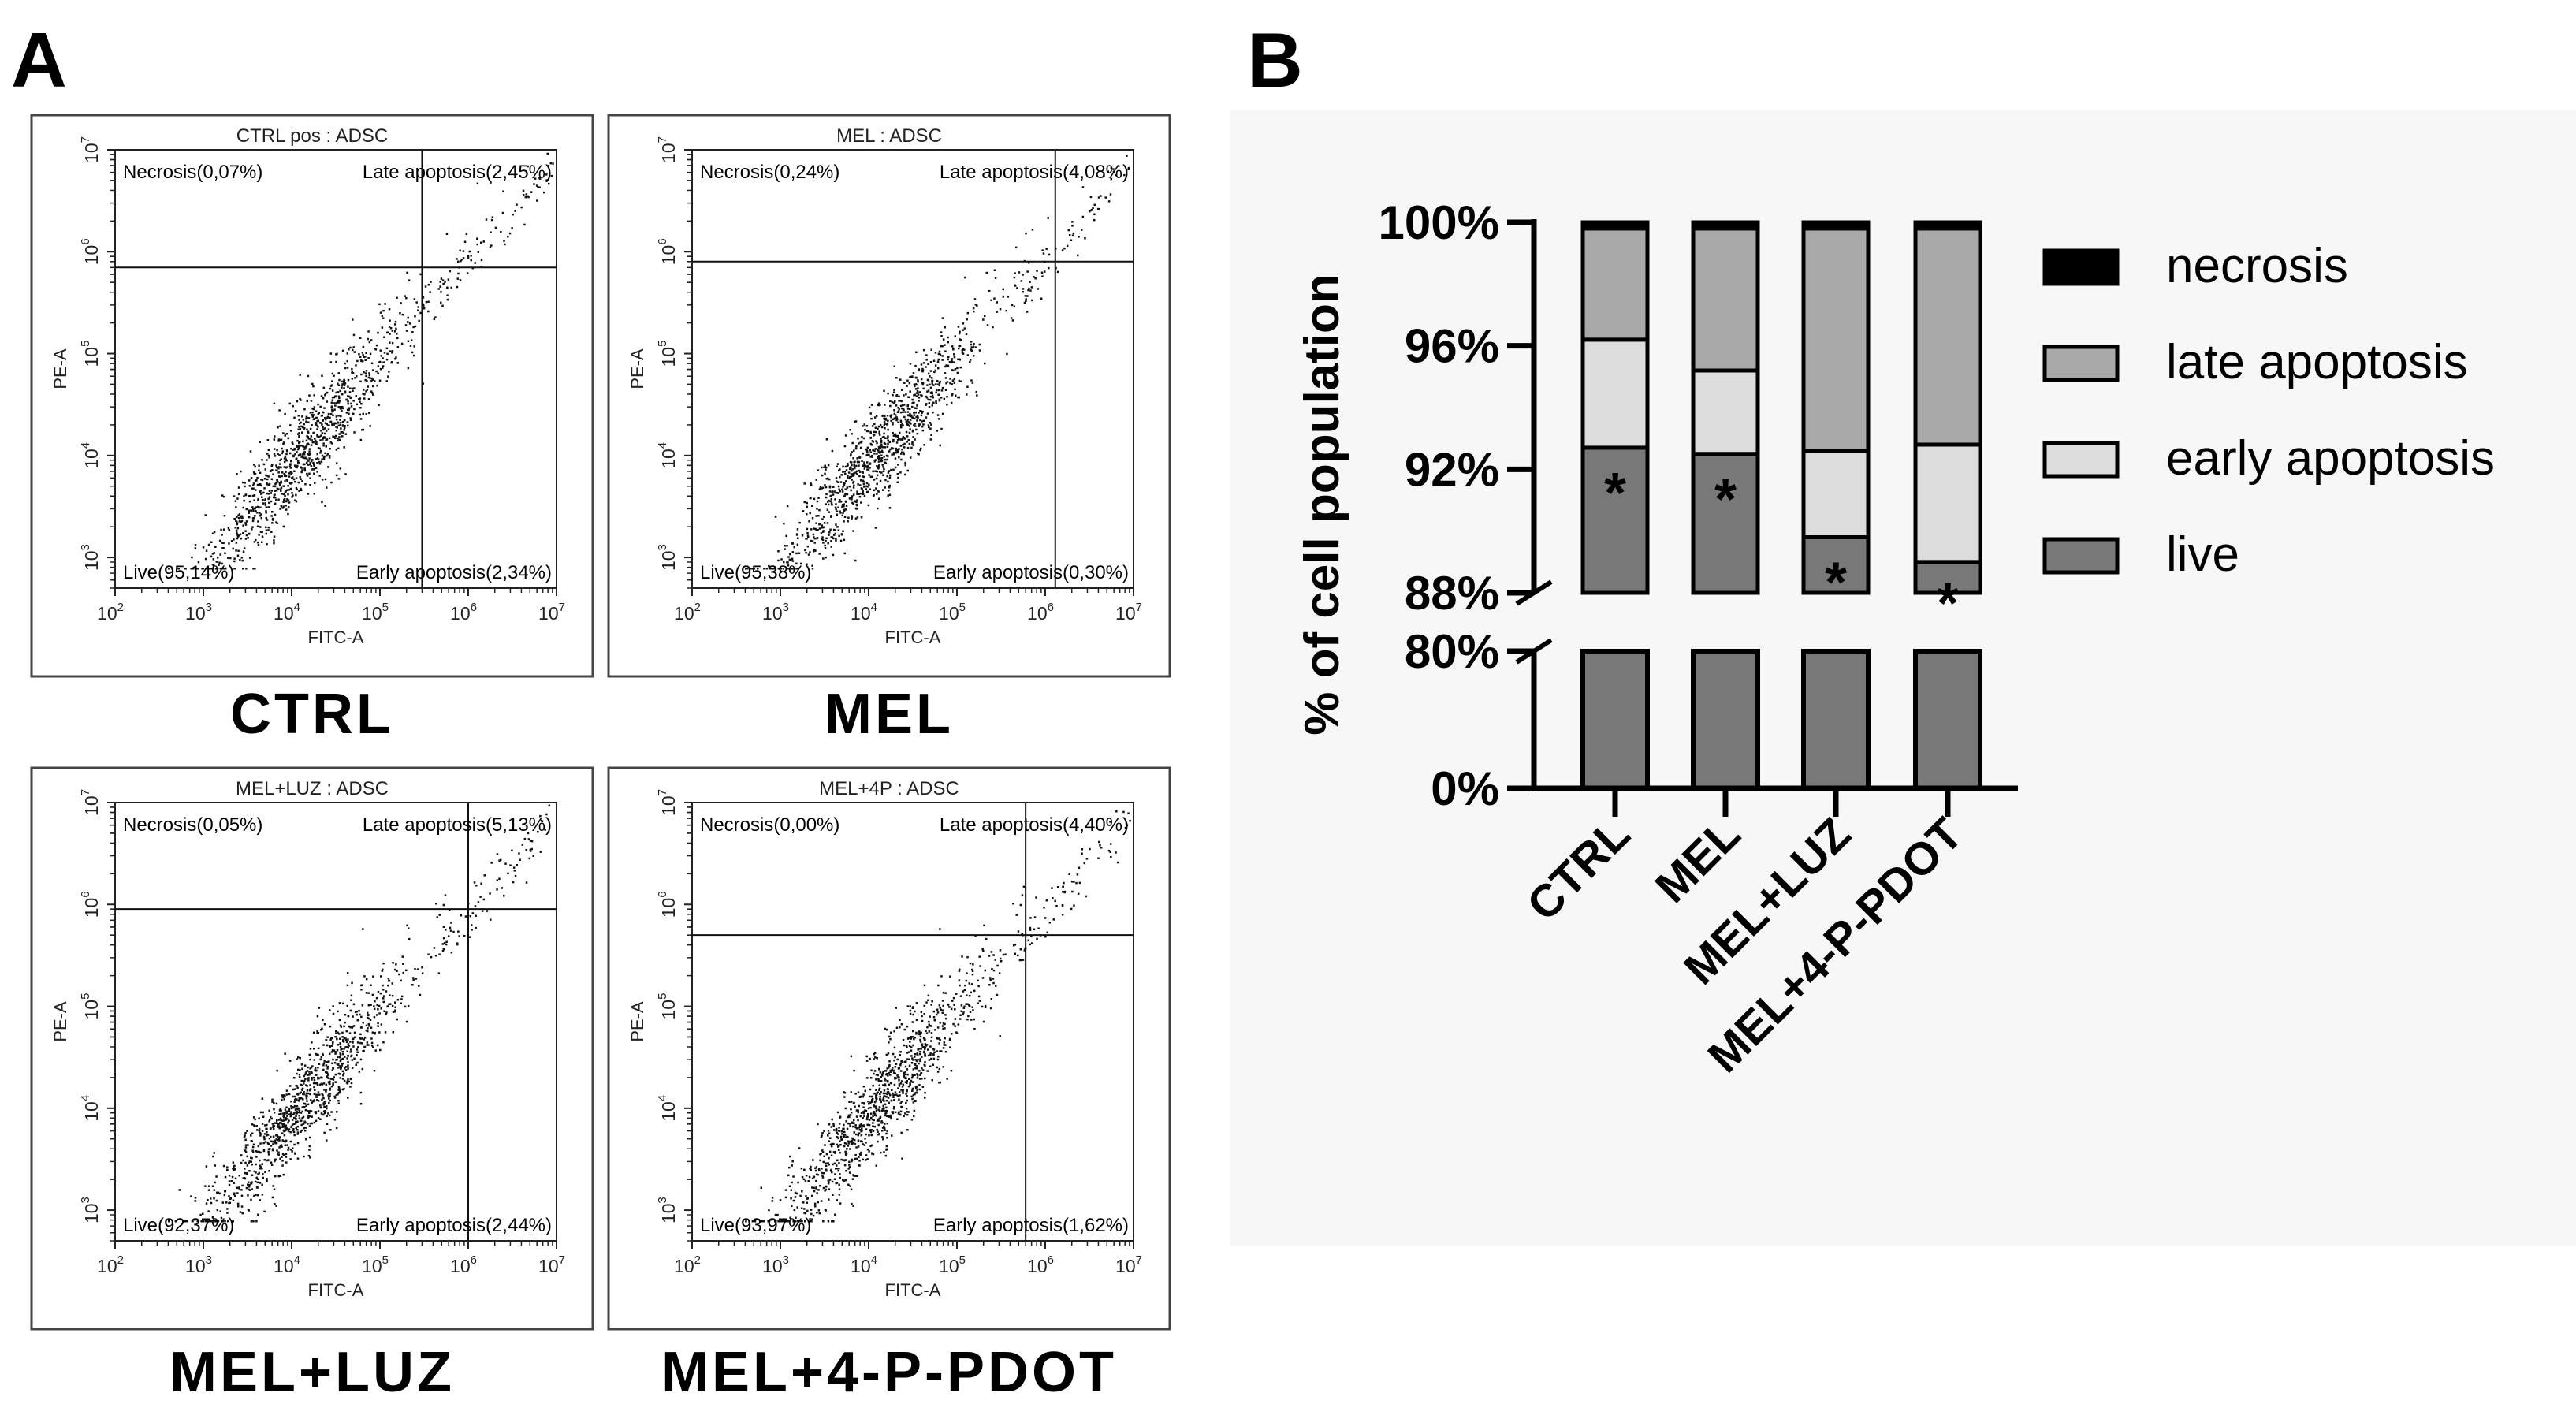  I want to click on y-tick-base: 10, so click(668, 1010).